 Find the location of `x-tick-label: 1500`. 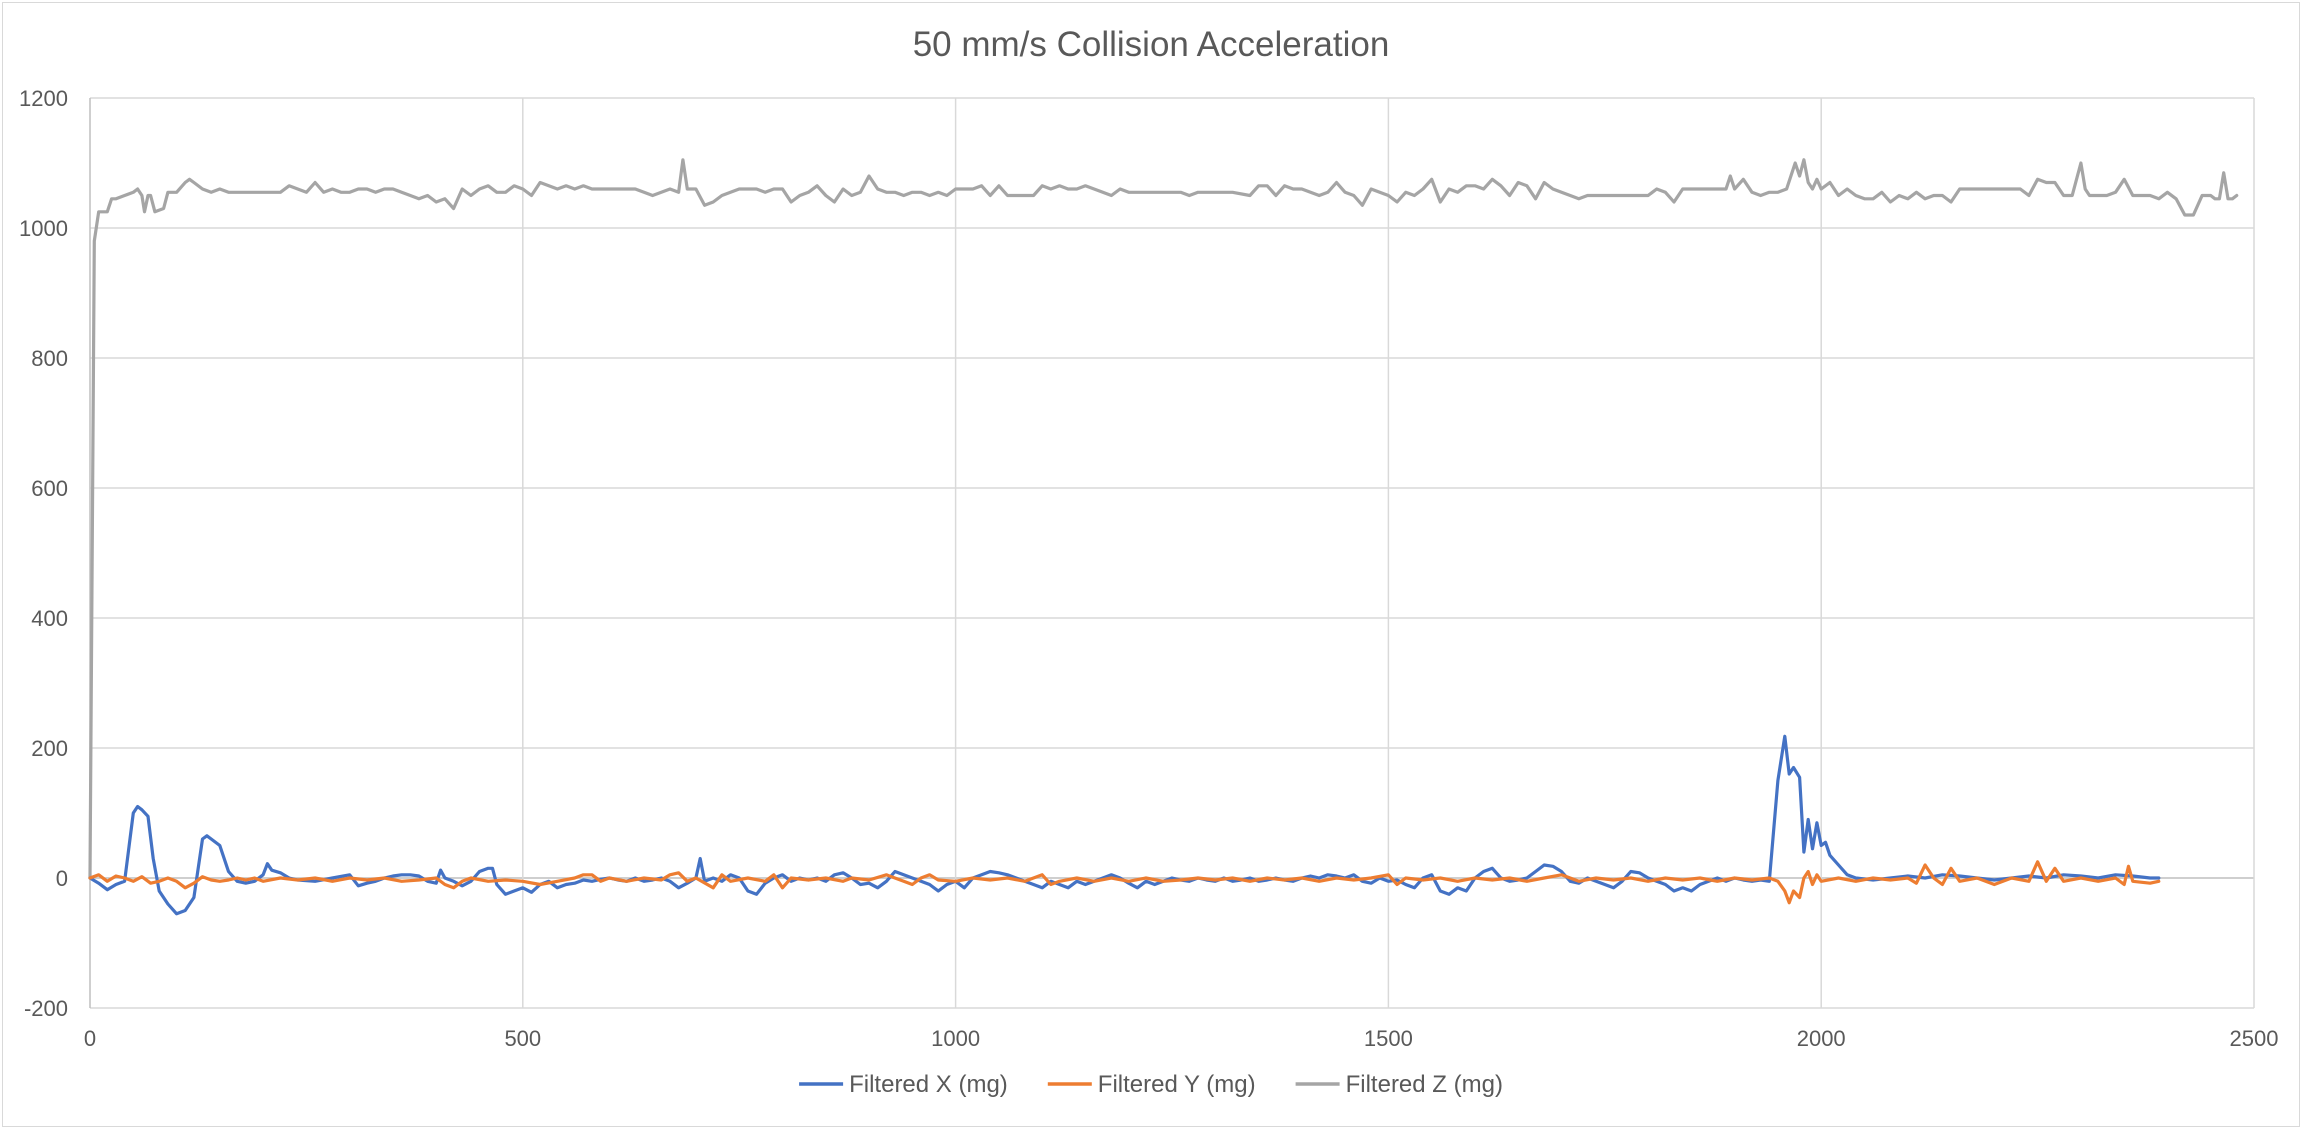

x-tick-label: 1500 is located at coordinates (1388, 1038).